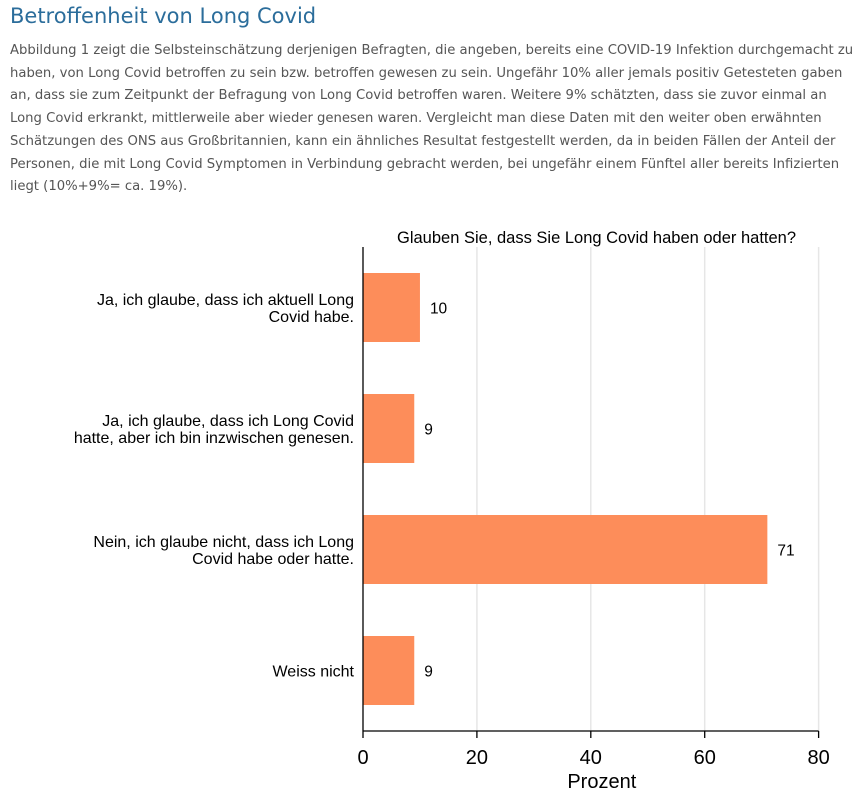  What do you see at coordinates (223, 542) in the screenshot?
I see `category-label: Nein, ich glaube nicht, dass ich Long` at bounding box center [223, 542].